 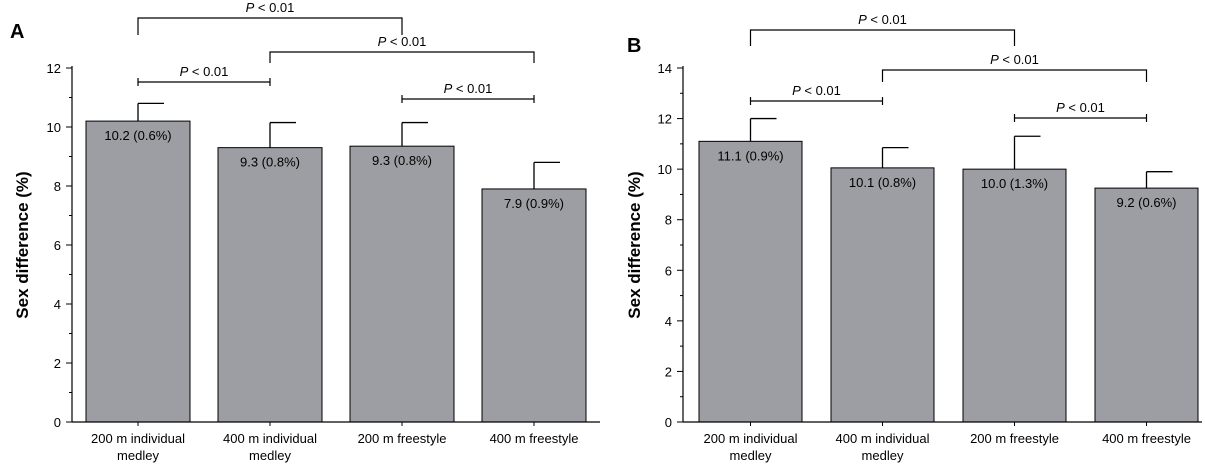 I want to click on data-label: 9.2 (0.6%), so click(x=1147, y=202).